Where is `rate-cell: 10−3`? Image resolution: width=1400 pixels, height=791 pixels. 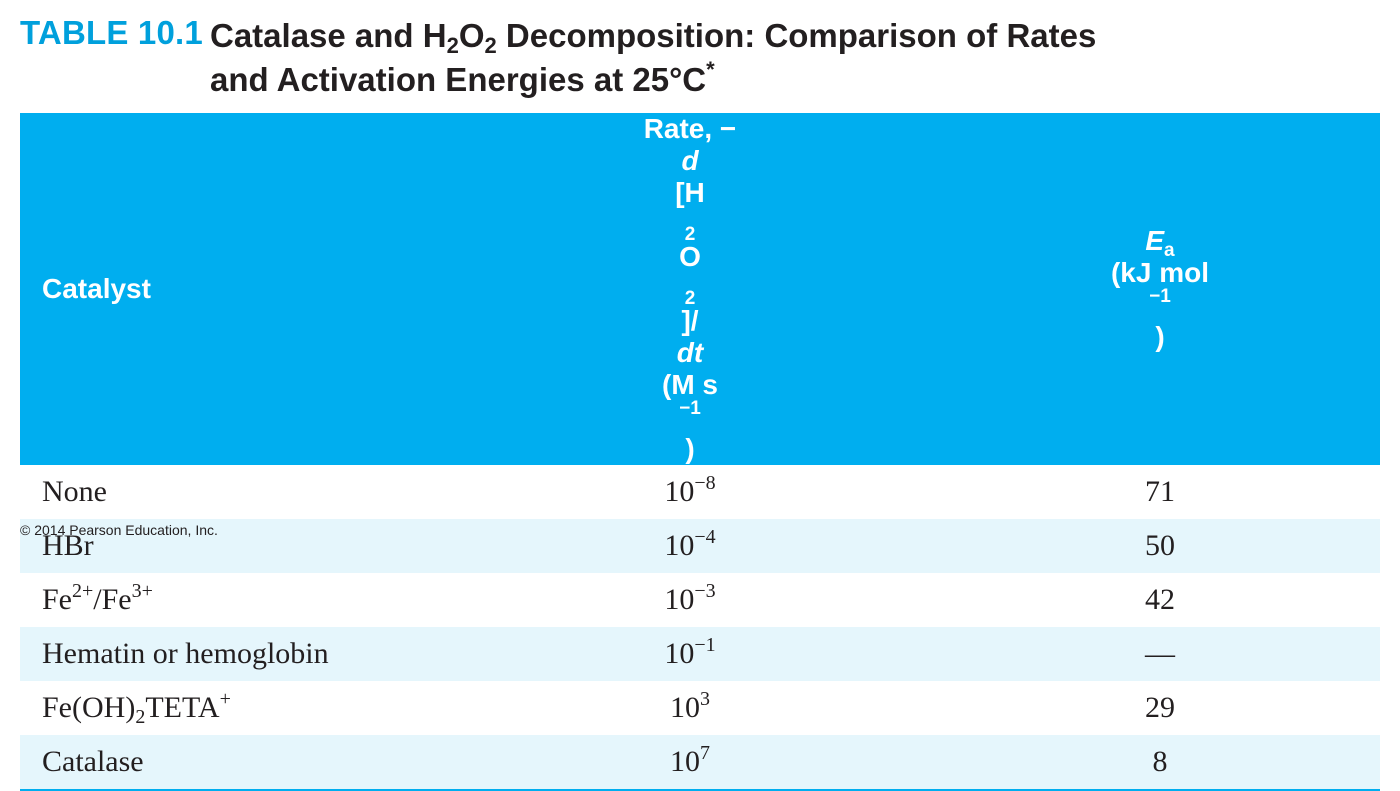
rate-cell: 10−3 is located at coordinates (690, 598).